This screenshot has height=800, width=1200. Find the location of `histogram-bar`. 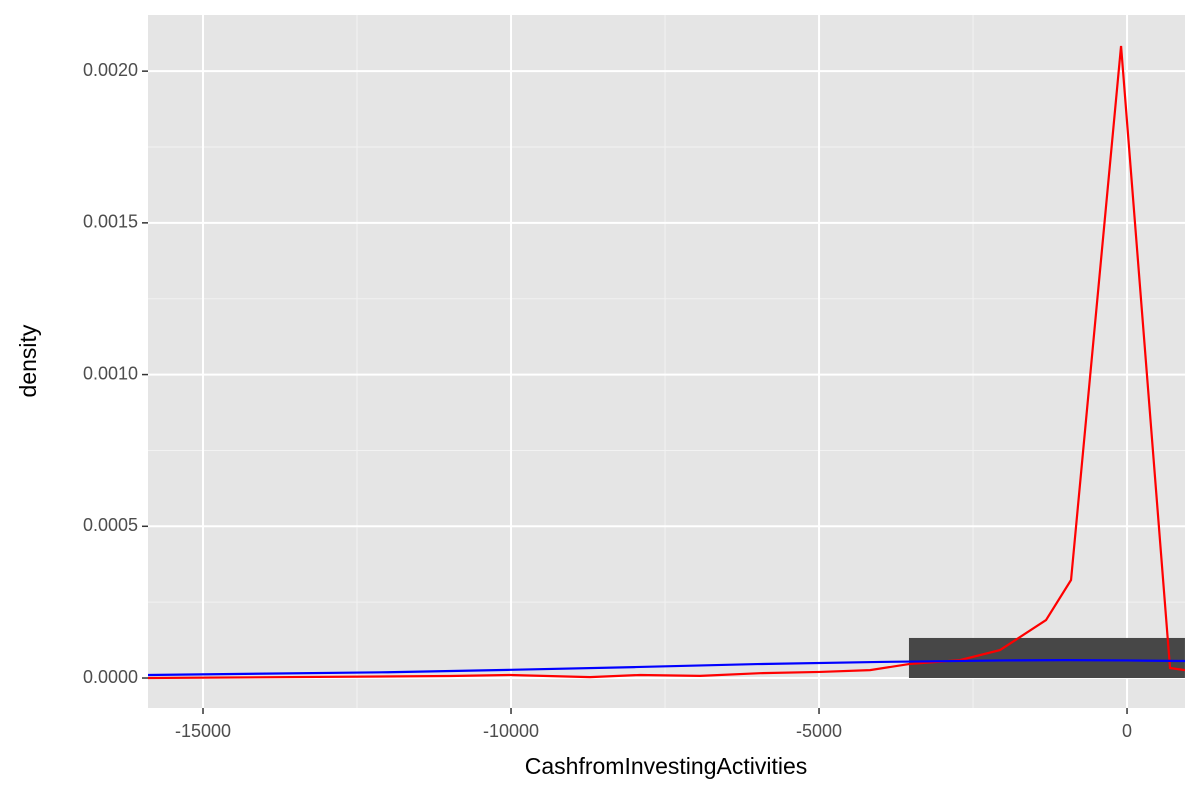

histogram-bar is located at coordinates (1046, 658).